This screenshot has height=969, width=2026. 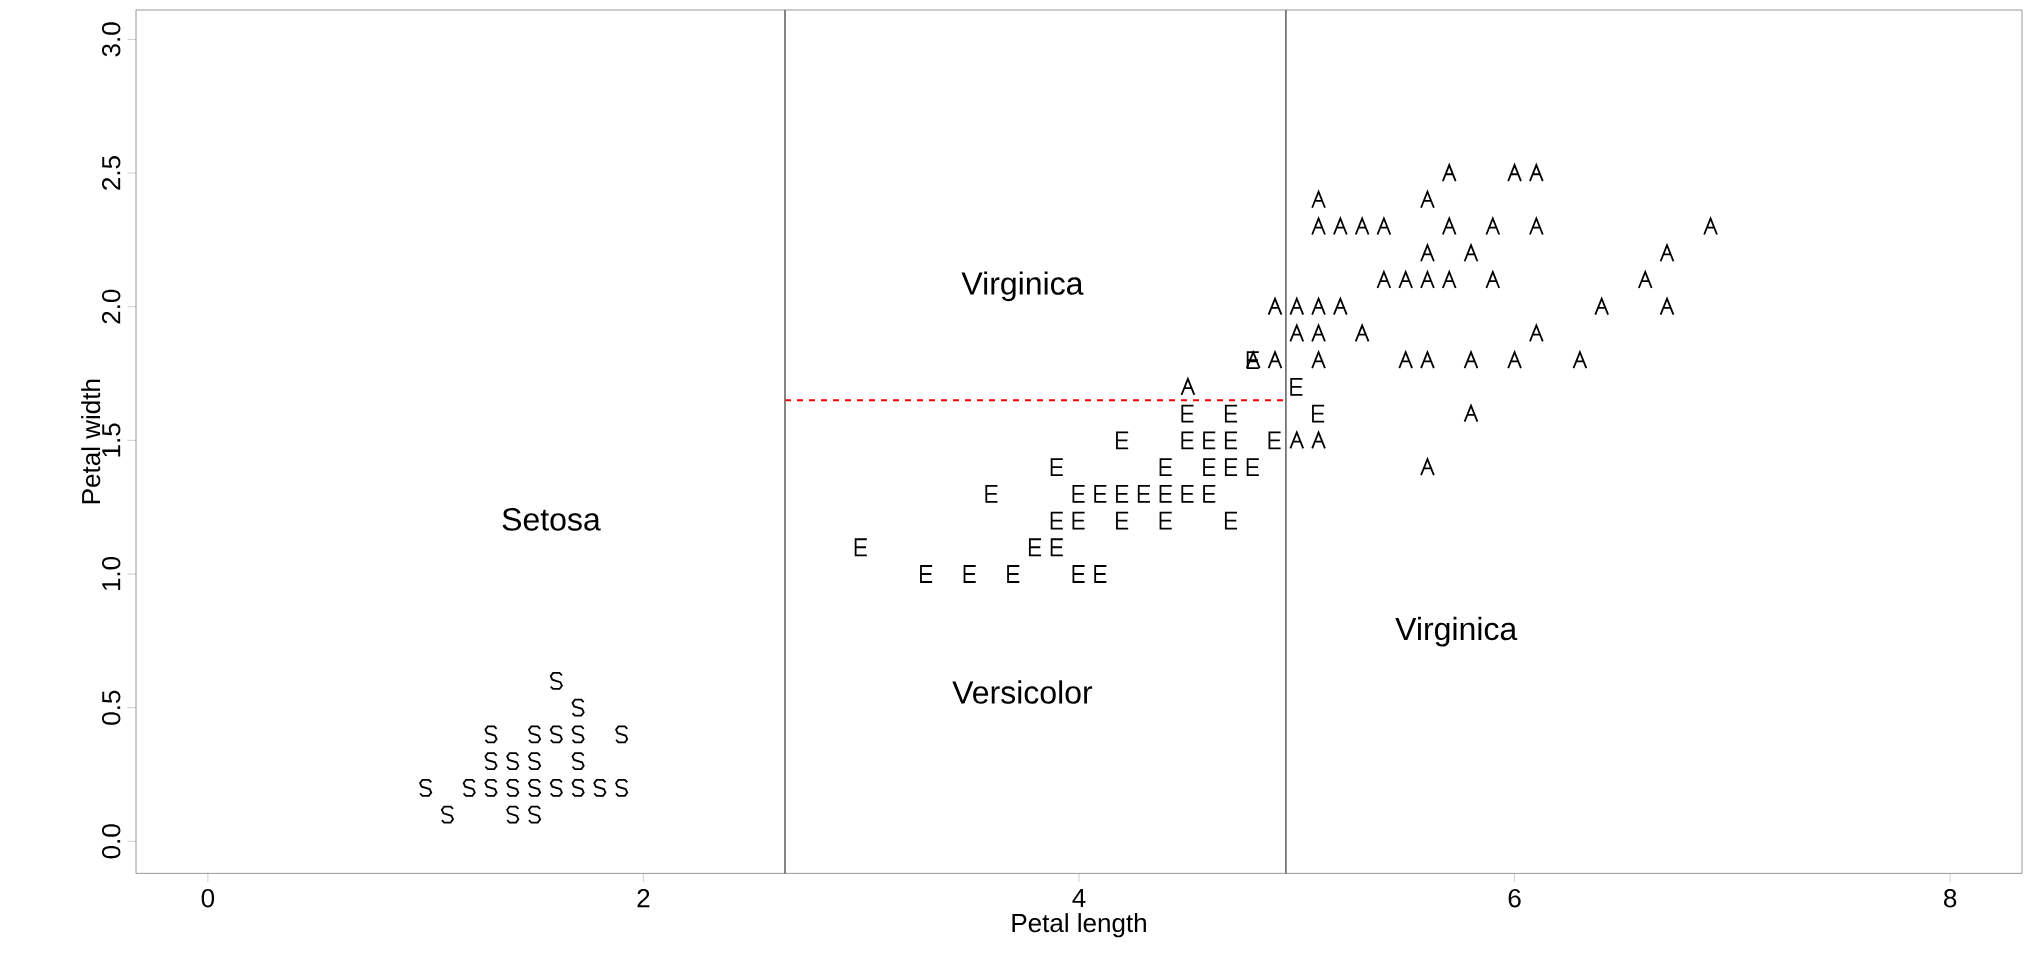 What do you see at coordinates (1950, 898) in the screenshot?
I see `x-tick-label: 8` at bounding box center [1950, 898].